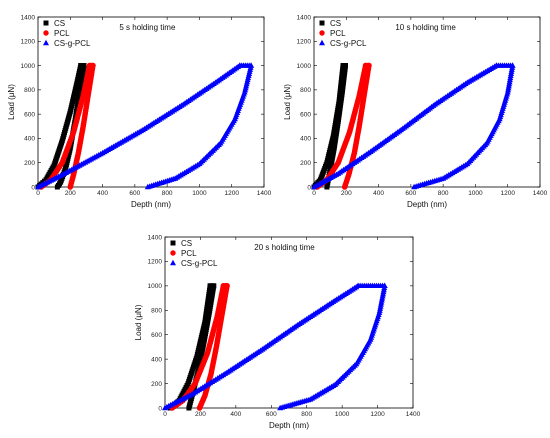 This screenshot has height=438, width=550. What do you see at coordinates (284, 247) in the screenshot?
I see `chart-title: 20 s holding time` at bounding box center [284, 247].